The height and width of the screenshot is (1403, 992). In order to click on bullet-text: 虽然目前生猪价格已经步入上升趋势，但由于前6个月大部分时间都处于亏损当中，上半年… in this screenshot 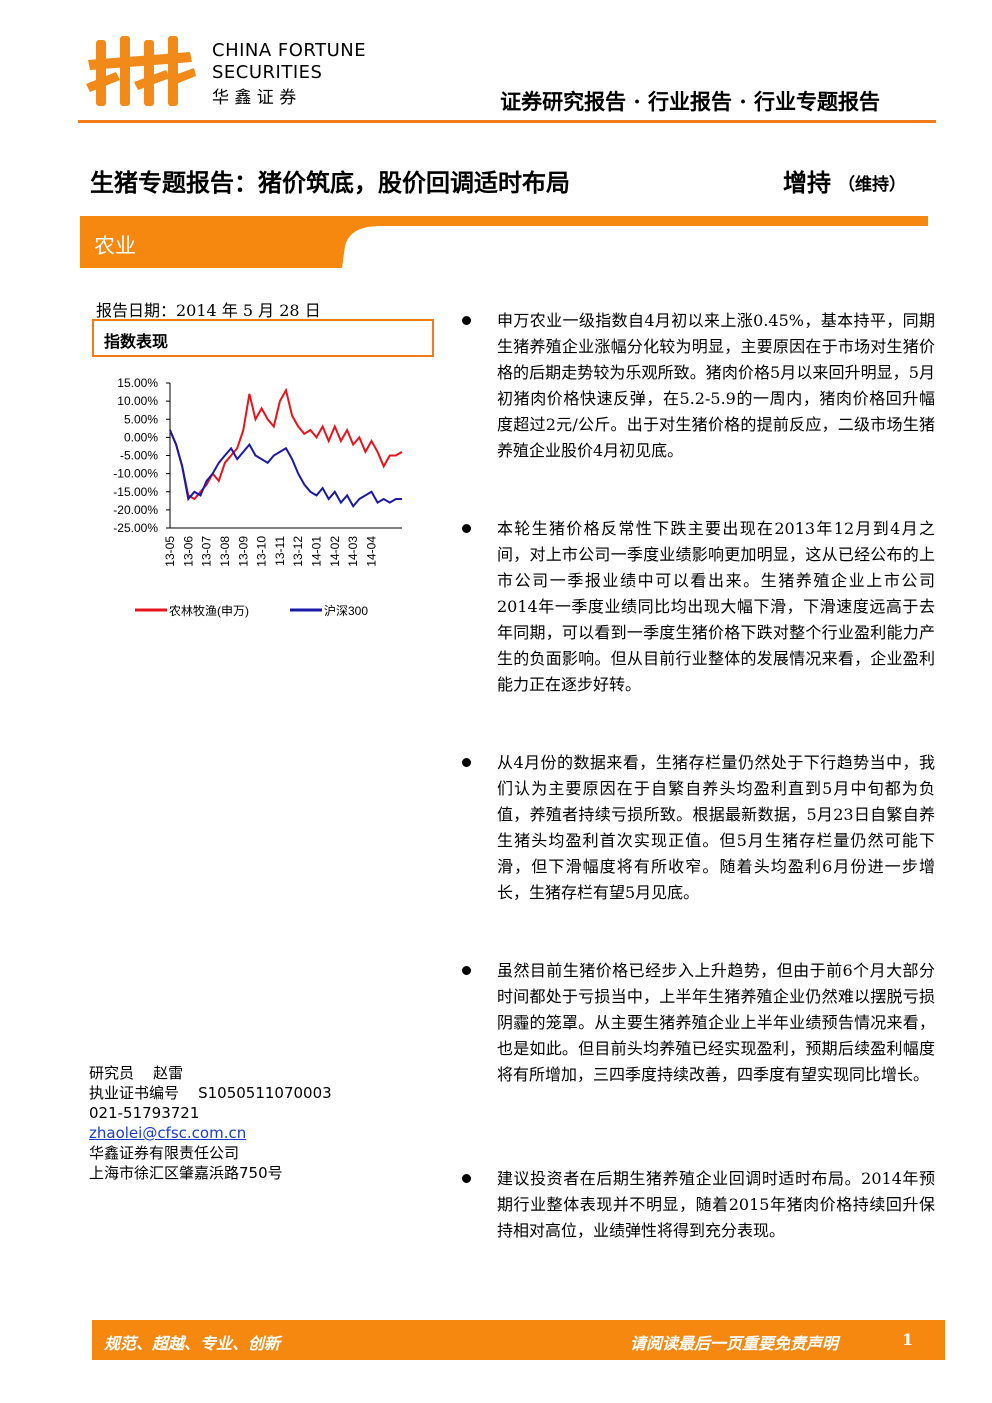, I will do `click(716, 1022)`.